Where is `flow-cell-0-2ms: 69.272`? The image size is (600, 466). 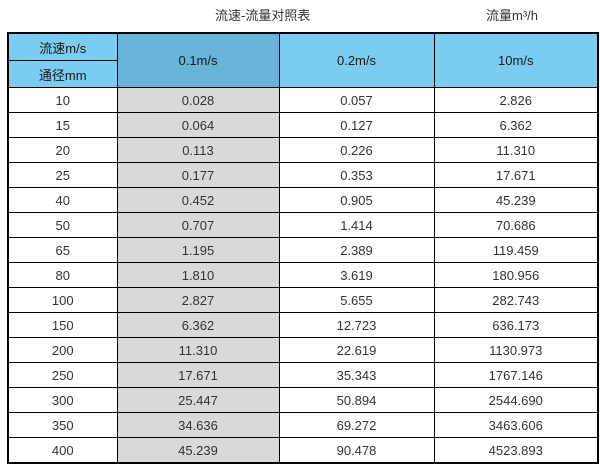
flow-cell-0-2ms: 69.272 is located at coordinates (356, 425).